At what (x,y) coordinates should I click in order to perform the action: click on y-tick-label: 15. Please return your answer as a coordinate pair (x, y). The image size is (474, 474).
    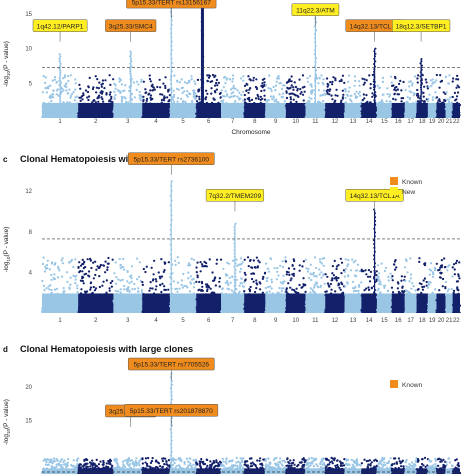
    Looking at the image, I should click on (28, 421).